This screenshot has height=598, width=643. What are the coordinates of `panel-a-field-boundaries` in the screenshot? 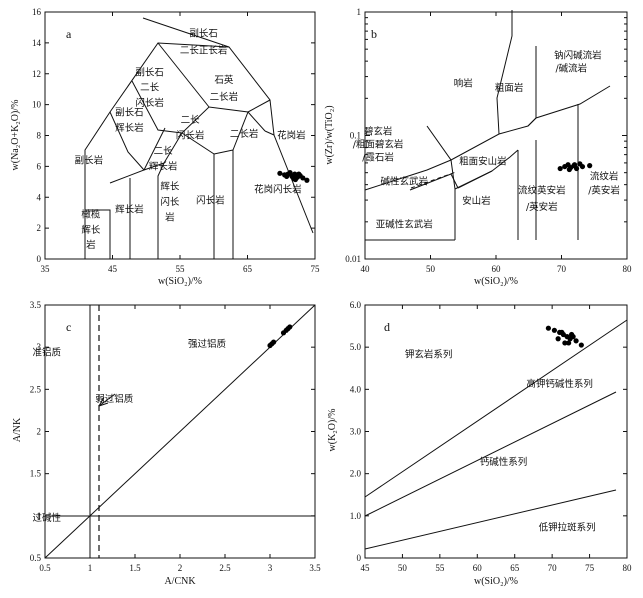 It's located at (199, 138).